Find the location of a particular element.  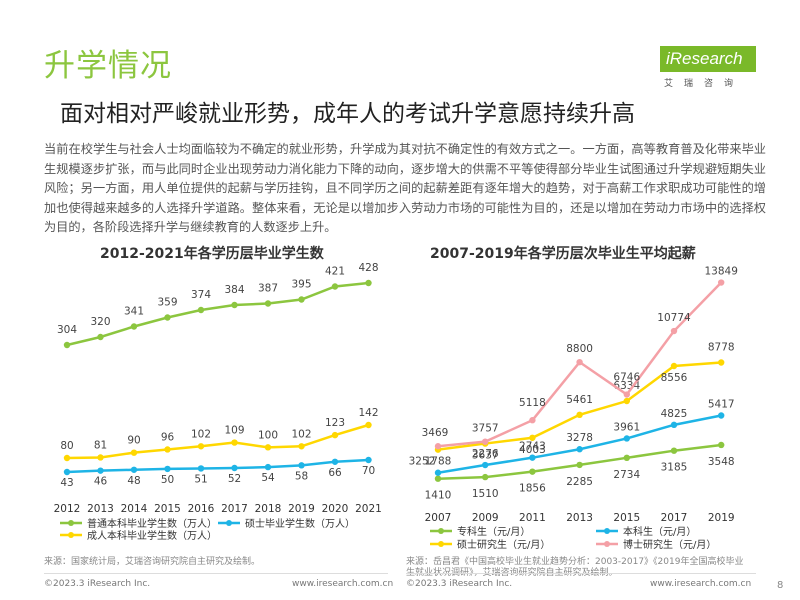

data-label-0-0: 304 is located at coordinates (67, 330).